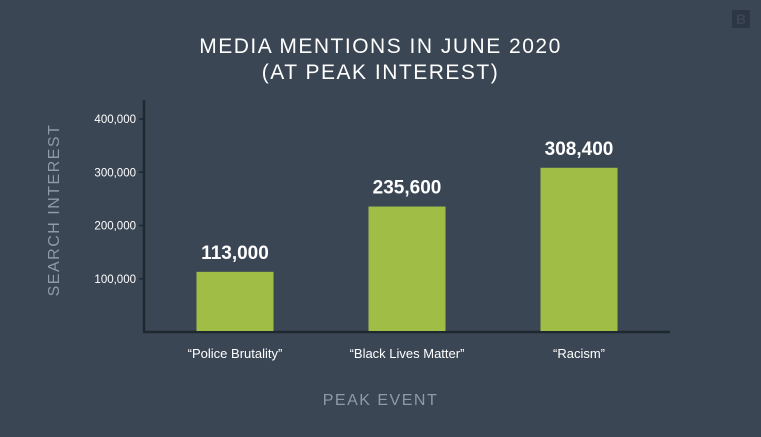 The width and height of the screenshot is (761, 437). Describe the element at coordinates (115, 227) in the screenshot. I see `y-tick-label: 200,000` at that location.